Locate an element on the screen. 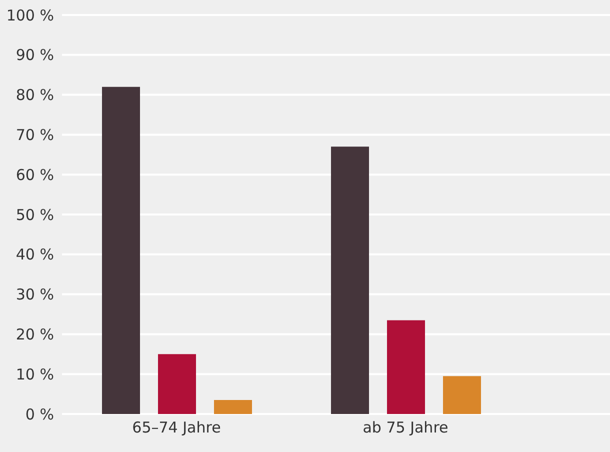 The height and width of the screenshot is (452, 610). y-tick-label: 40 % is located at coordinates (35, 255).